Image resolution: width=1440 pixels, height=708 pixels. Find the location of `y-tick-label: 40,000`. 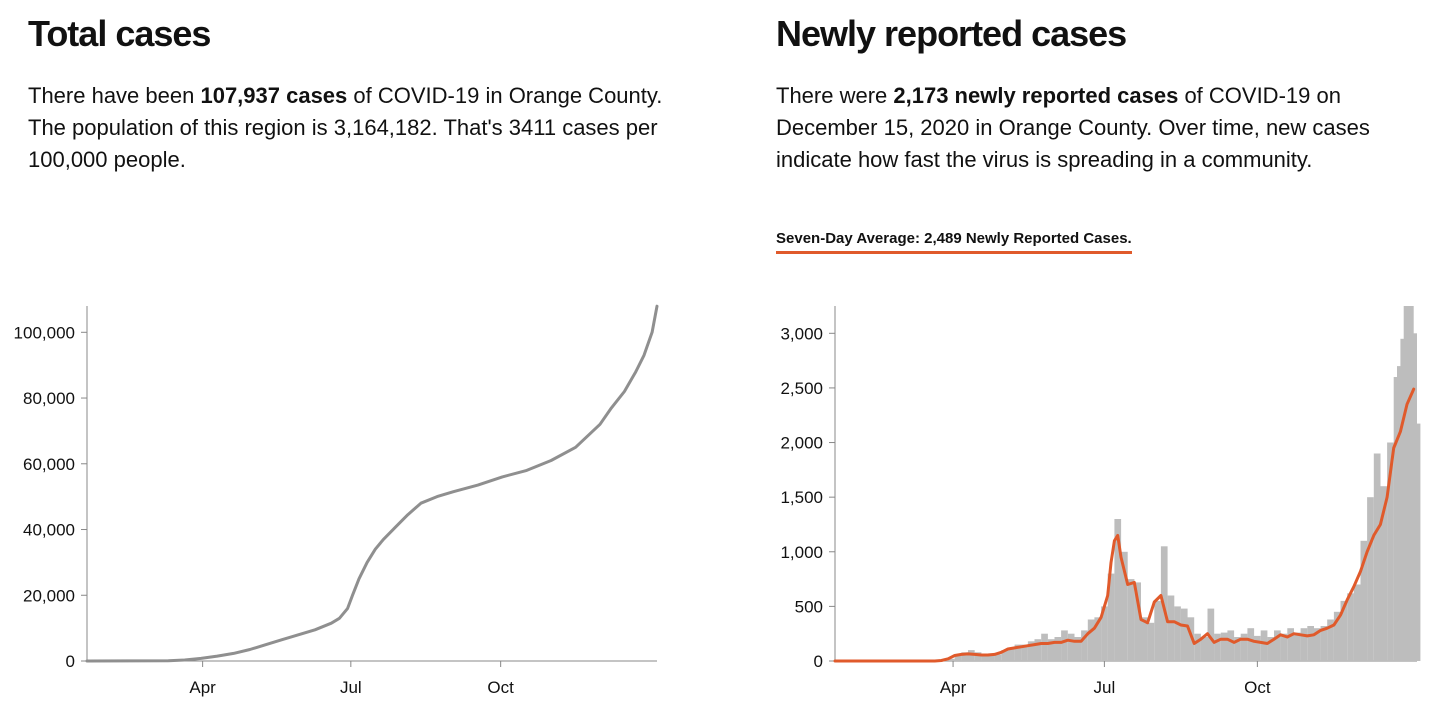

y-tick-label: 40,000 is located at coordinates (49, 530).